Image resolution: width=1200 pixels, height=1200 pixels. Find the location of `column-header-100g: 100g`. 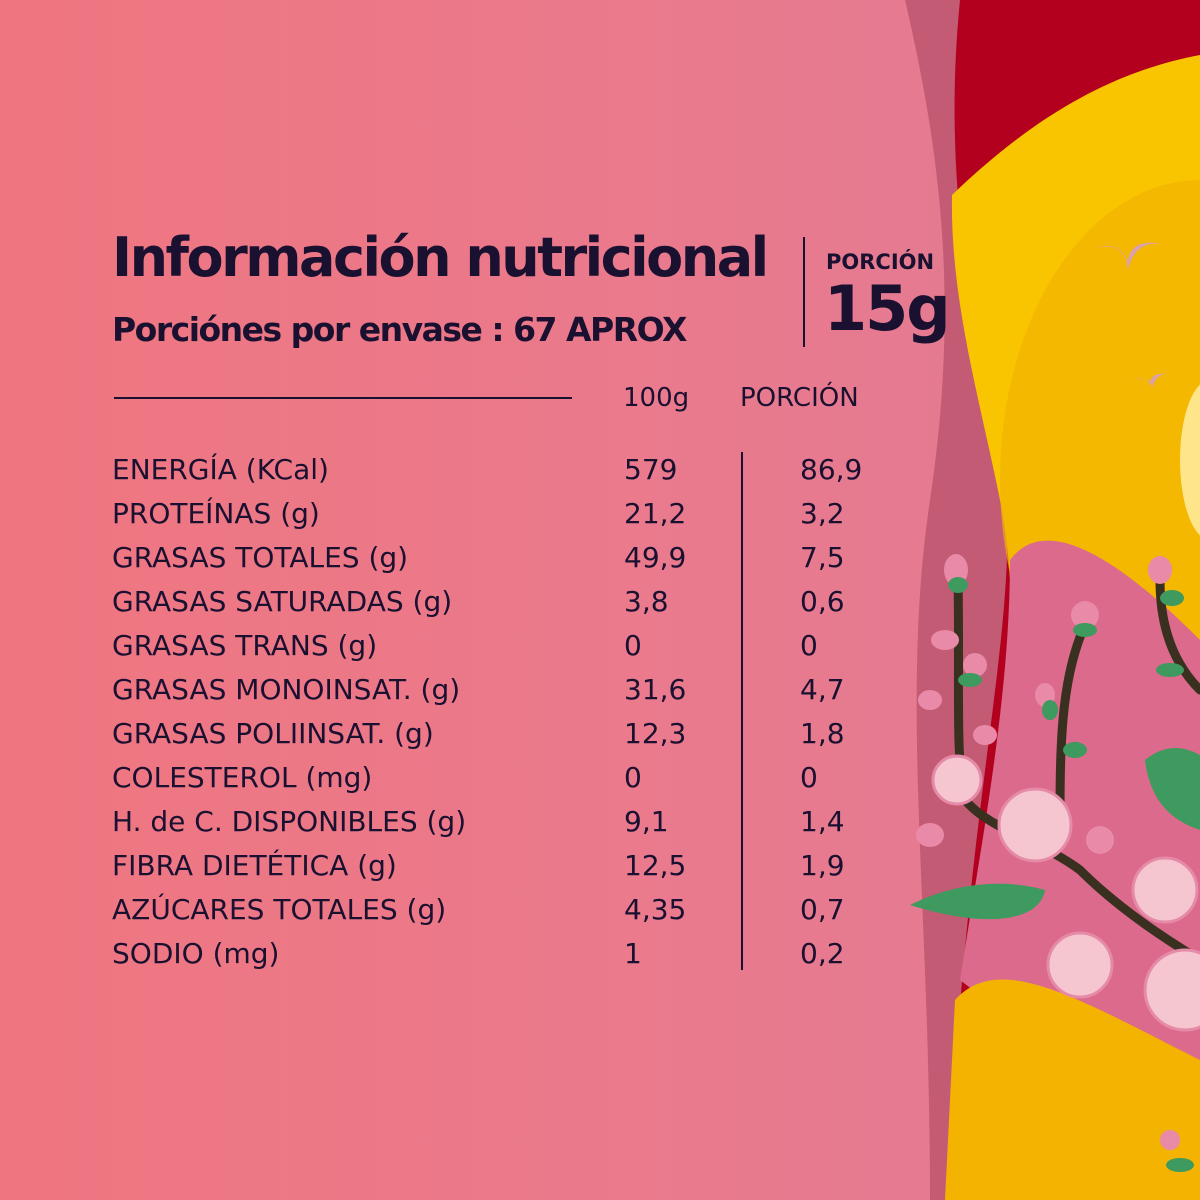

column-header-100g: 100g is located at coordinates (656, 398).